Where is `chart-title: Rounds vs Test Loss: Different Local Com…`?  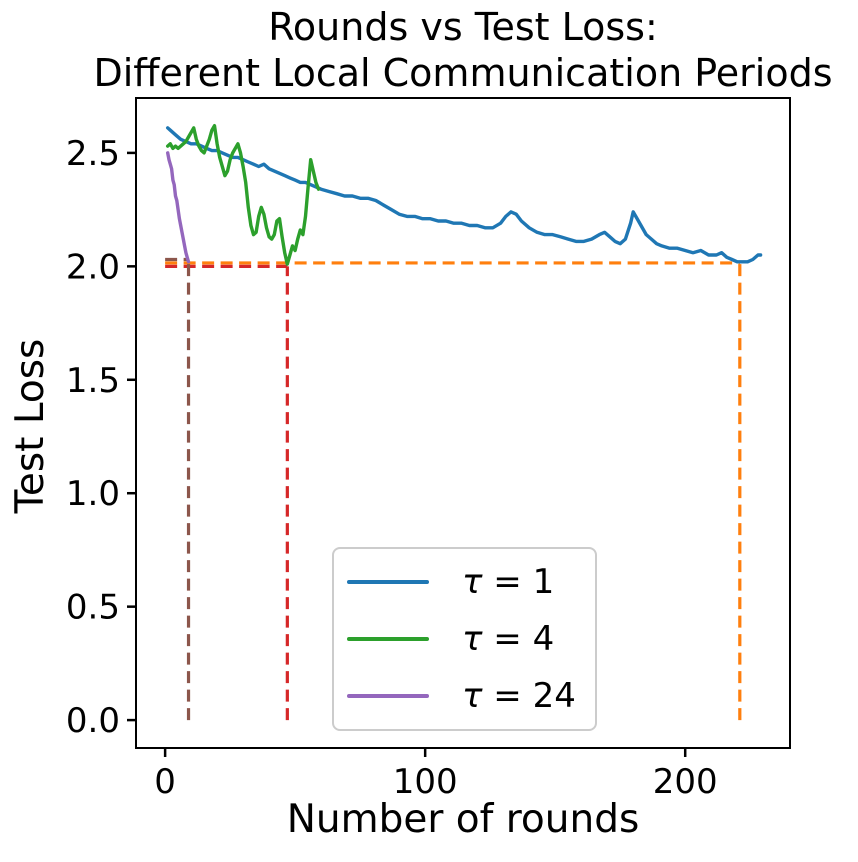
chart-title: Rounds vs Test Loss: Different Local Com… is located at coordinates (463, 50).